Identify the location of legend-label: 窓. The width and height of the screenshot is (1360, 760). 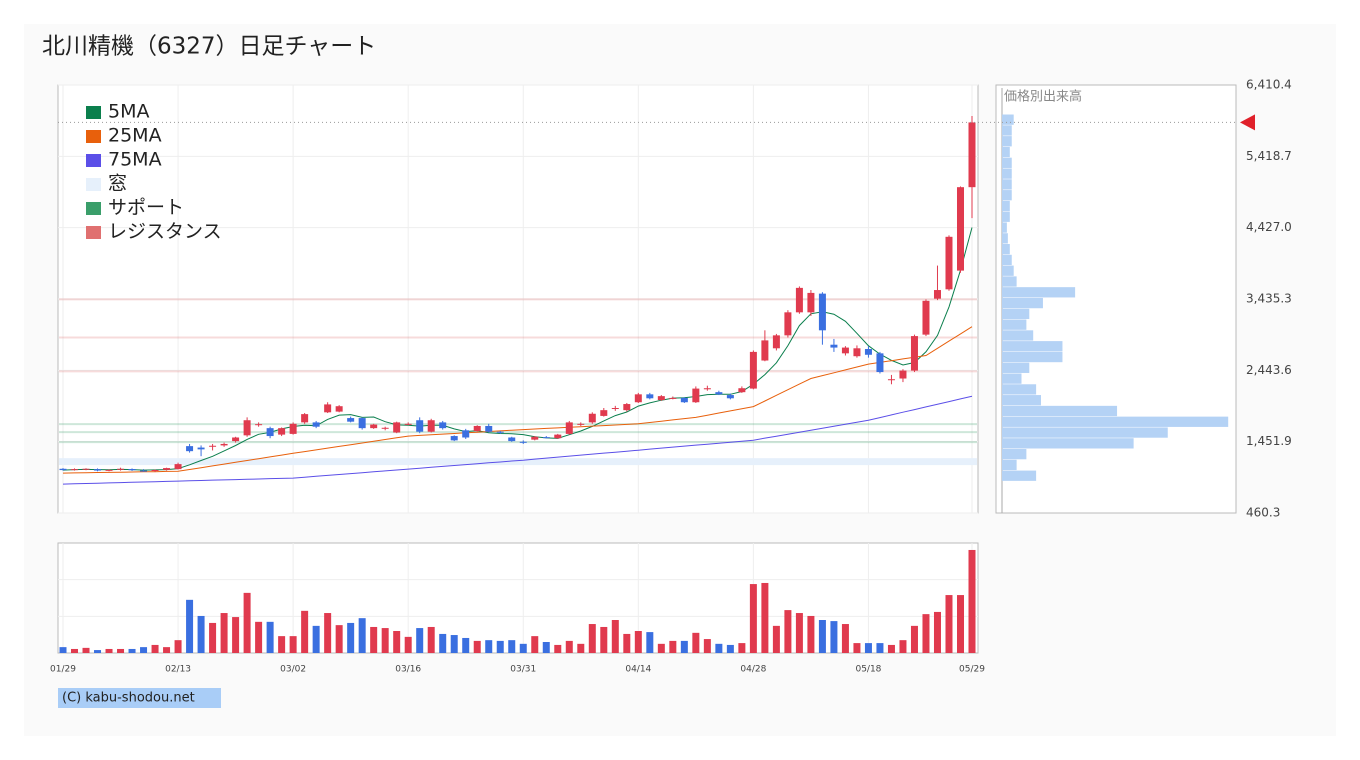
(117, 184).